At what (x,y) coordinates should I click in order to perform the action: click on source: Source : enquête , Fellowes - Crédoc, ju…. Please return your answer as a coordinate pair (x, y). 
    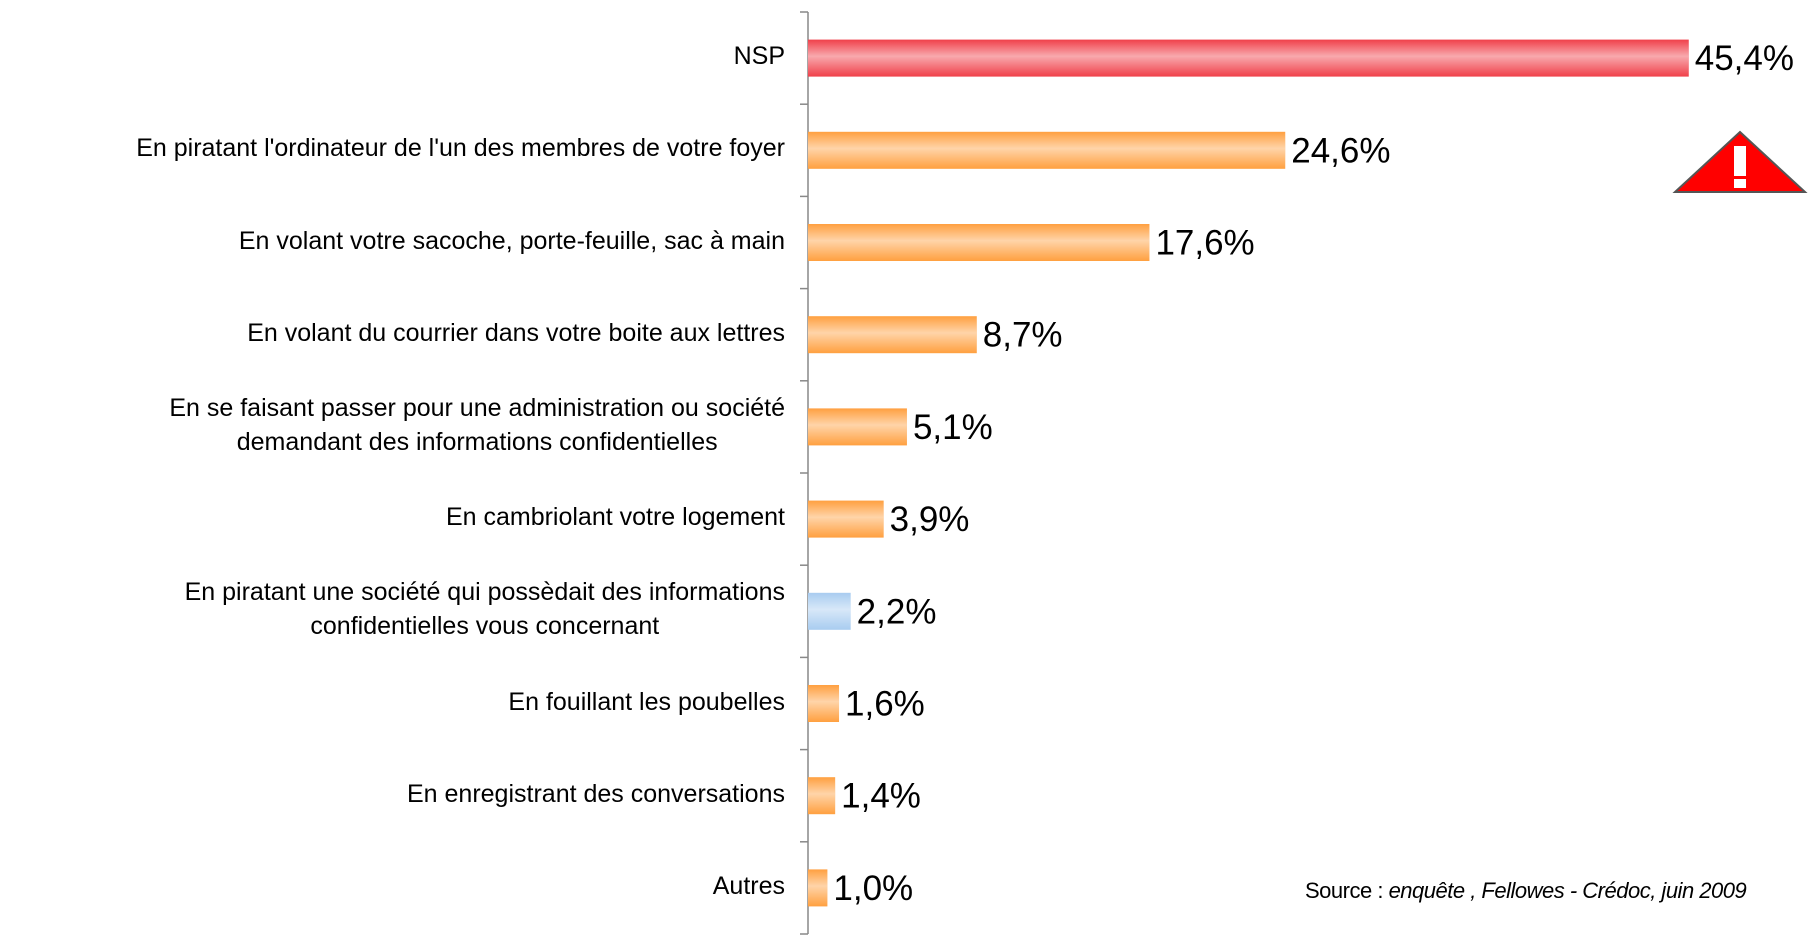
    Looking at the image, I should click on (1526, 891).